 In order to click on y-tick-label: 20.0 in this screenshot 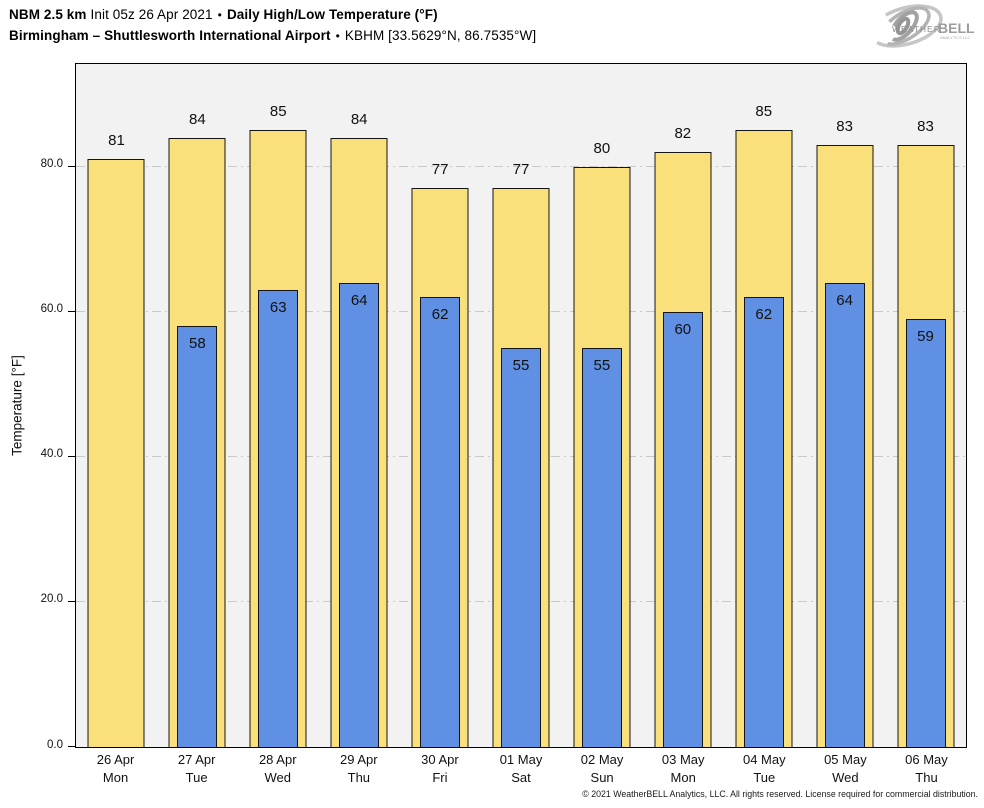, I will do `click(51, 599)`.